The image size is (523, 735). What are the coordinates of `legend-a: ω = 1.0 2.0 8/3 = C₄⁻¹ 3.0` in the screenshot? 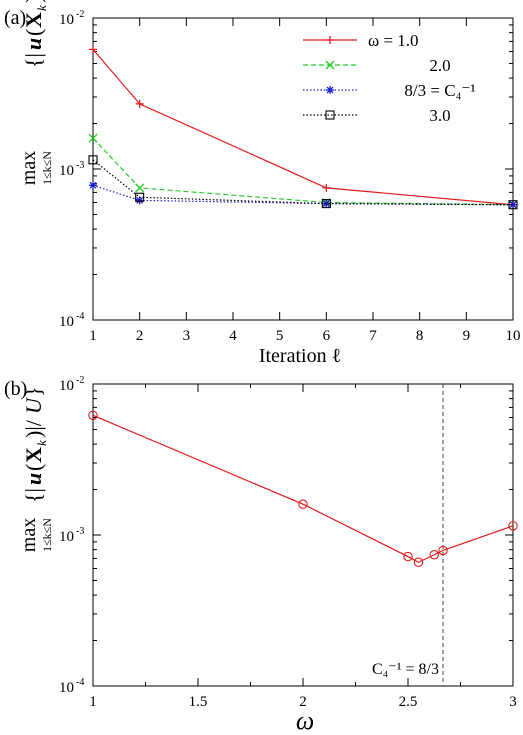 It's located at (389, 78).